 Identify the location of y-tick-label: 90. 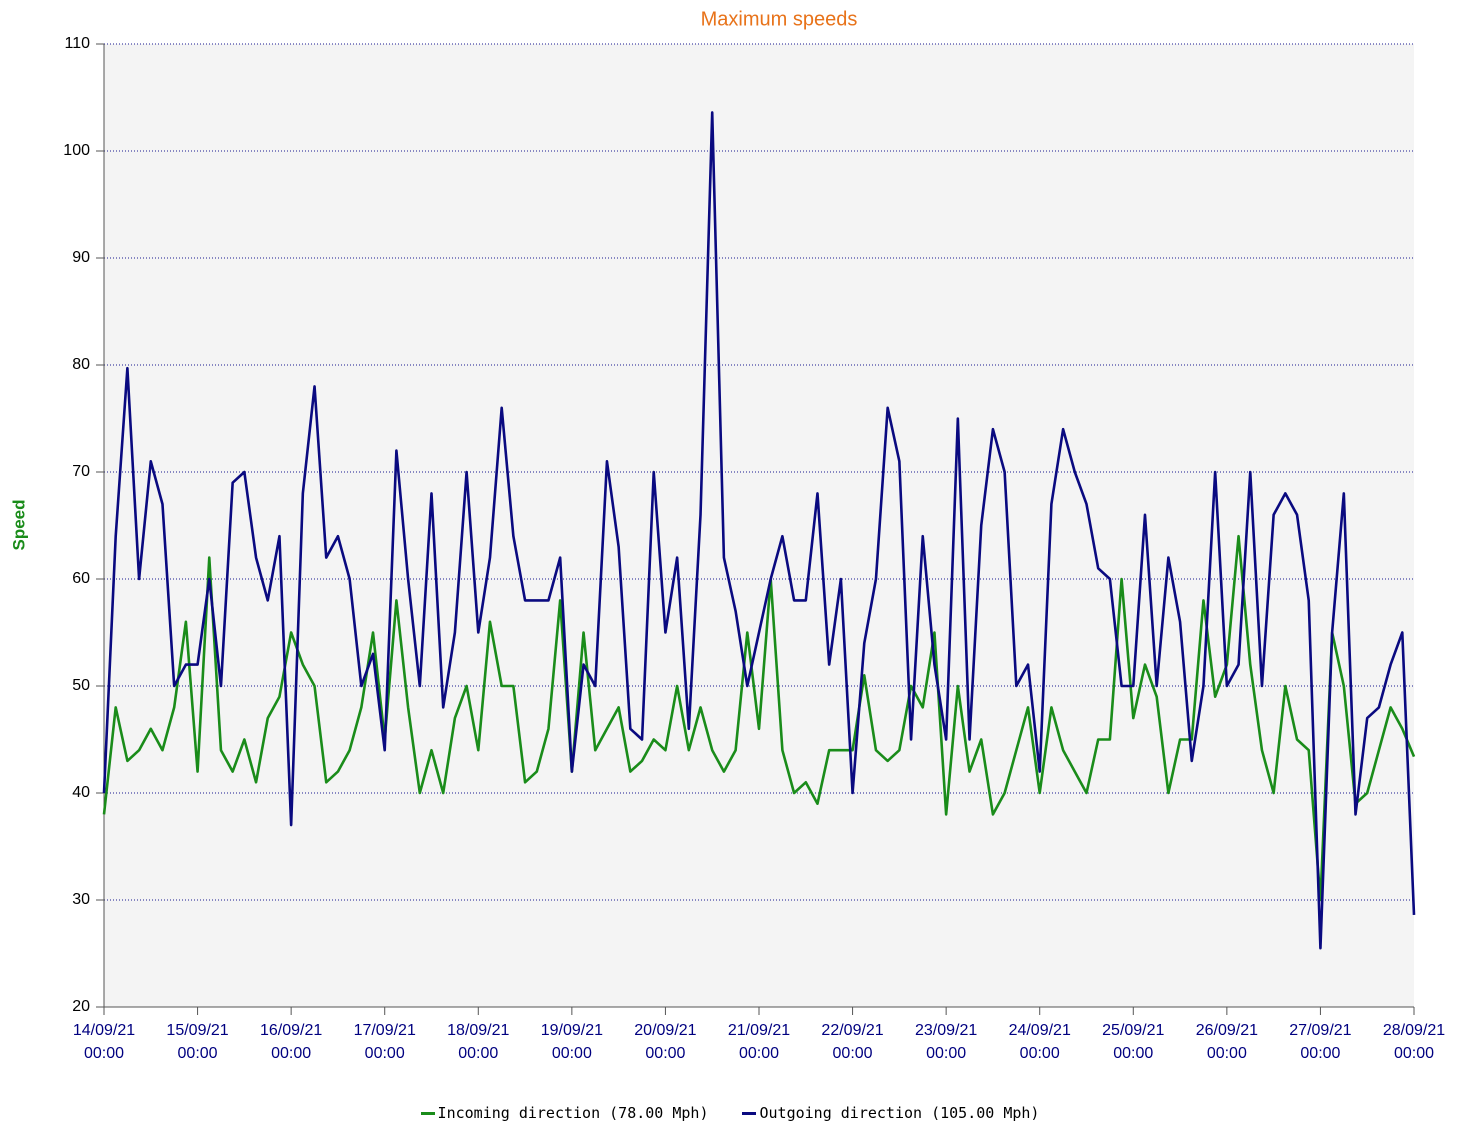
(81, 257).